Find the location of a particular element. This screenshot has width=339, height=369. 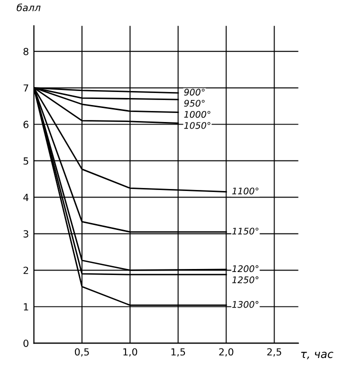

series-label: 1300° is located at coordinates (245, 304).